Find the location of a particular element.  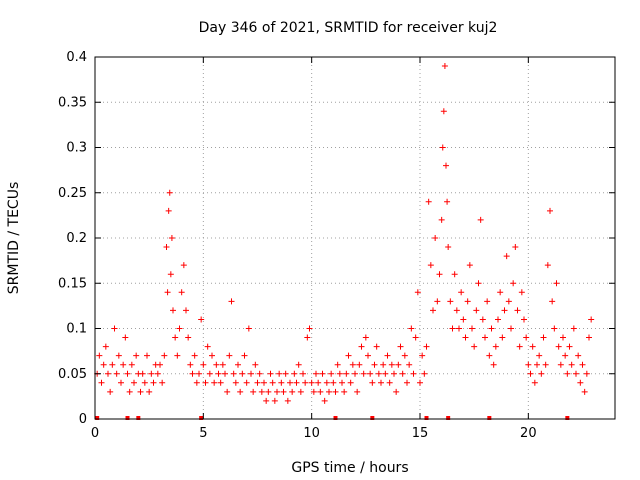

y-tick-label: 0.35 is located at coordinates (72, 102).